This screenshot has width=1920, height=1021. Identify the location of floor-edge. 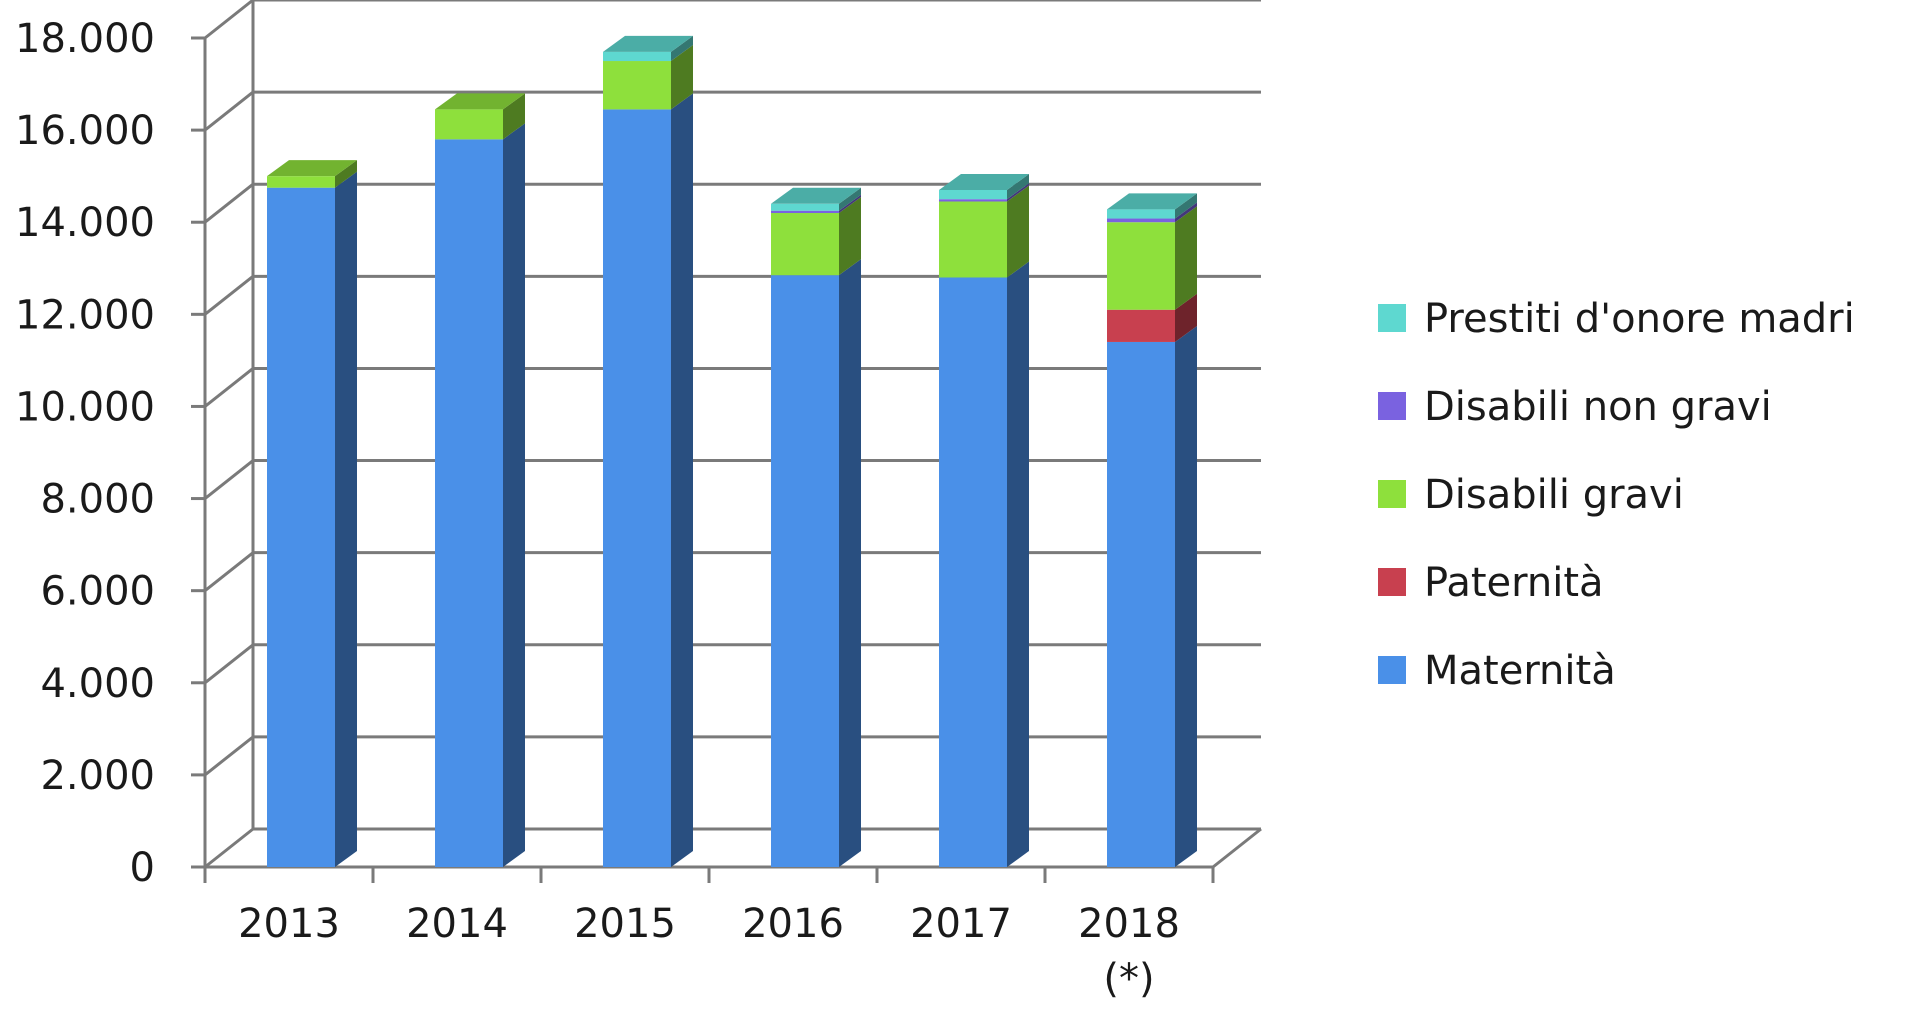
(1237, 848).